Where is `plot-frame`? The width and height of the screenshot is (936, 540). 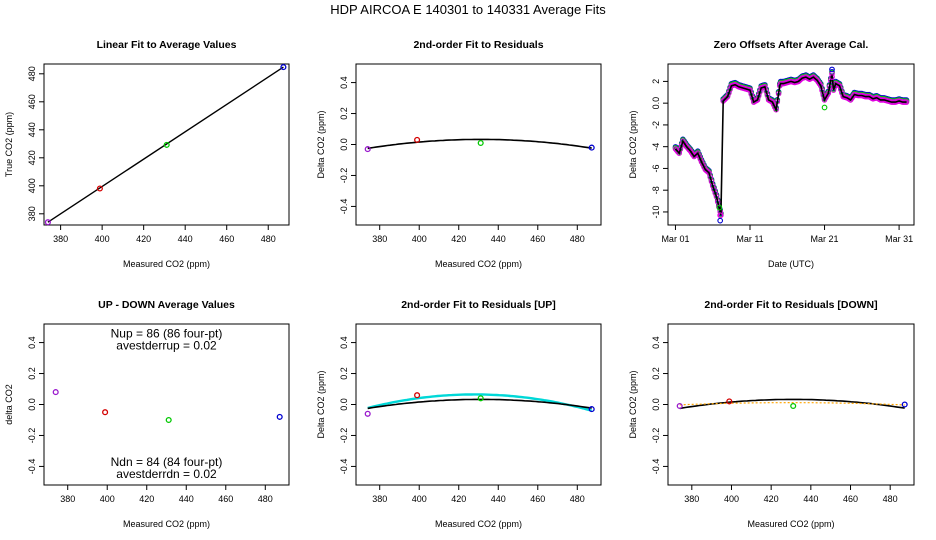 plot-frame is located at coordinates (791, 144).